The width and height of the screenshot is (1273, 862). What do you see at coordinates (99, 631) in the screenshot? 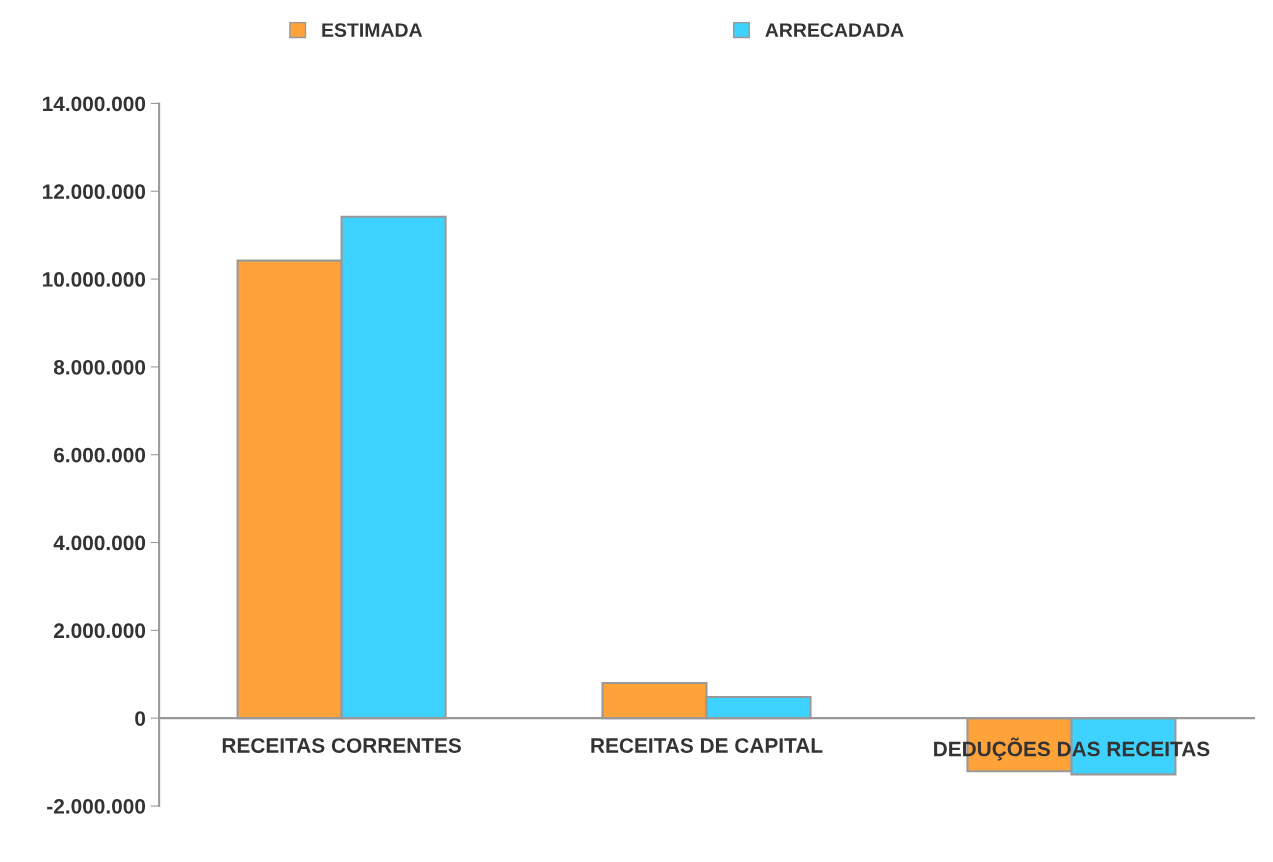
I see `y-tick-label: 2.000.000` at bounding box center [99, 631].